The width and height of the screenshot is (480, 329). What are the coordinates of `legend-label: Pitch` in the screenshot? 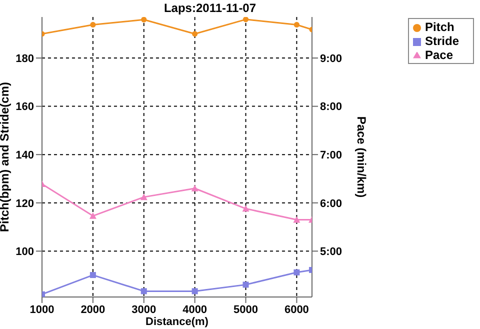 It's located at (439, 27).